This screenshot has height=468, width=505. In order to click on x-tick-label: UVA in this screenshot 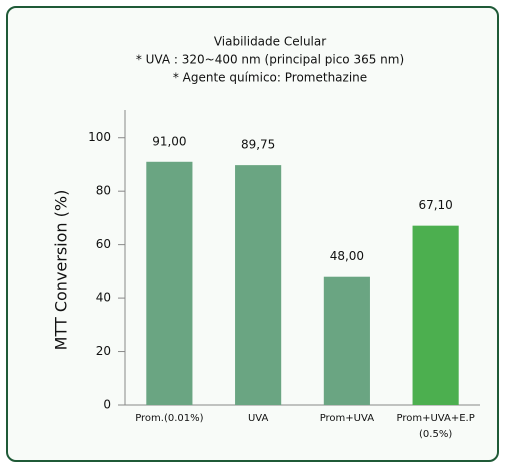, I will do `click(258, 418)`.